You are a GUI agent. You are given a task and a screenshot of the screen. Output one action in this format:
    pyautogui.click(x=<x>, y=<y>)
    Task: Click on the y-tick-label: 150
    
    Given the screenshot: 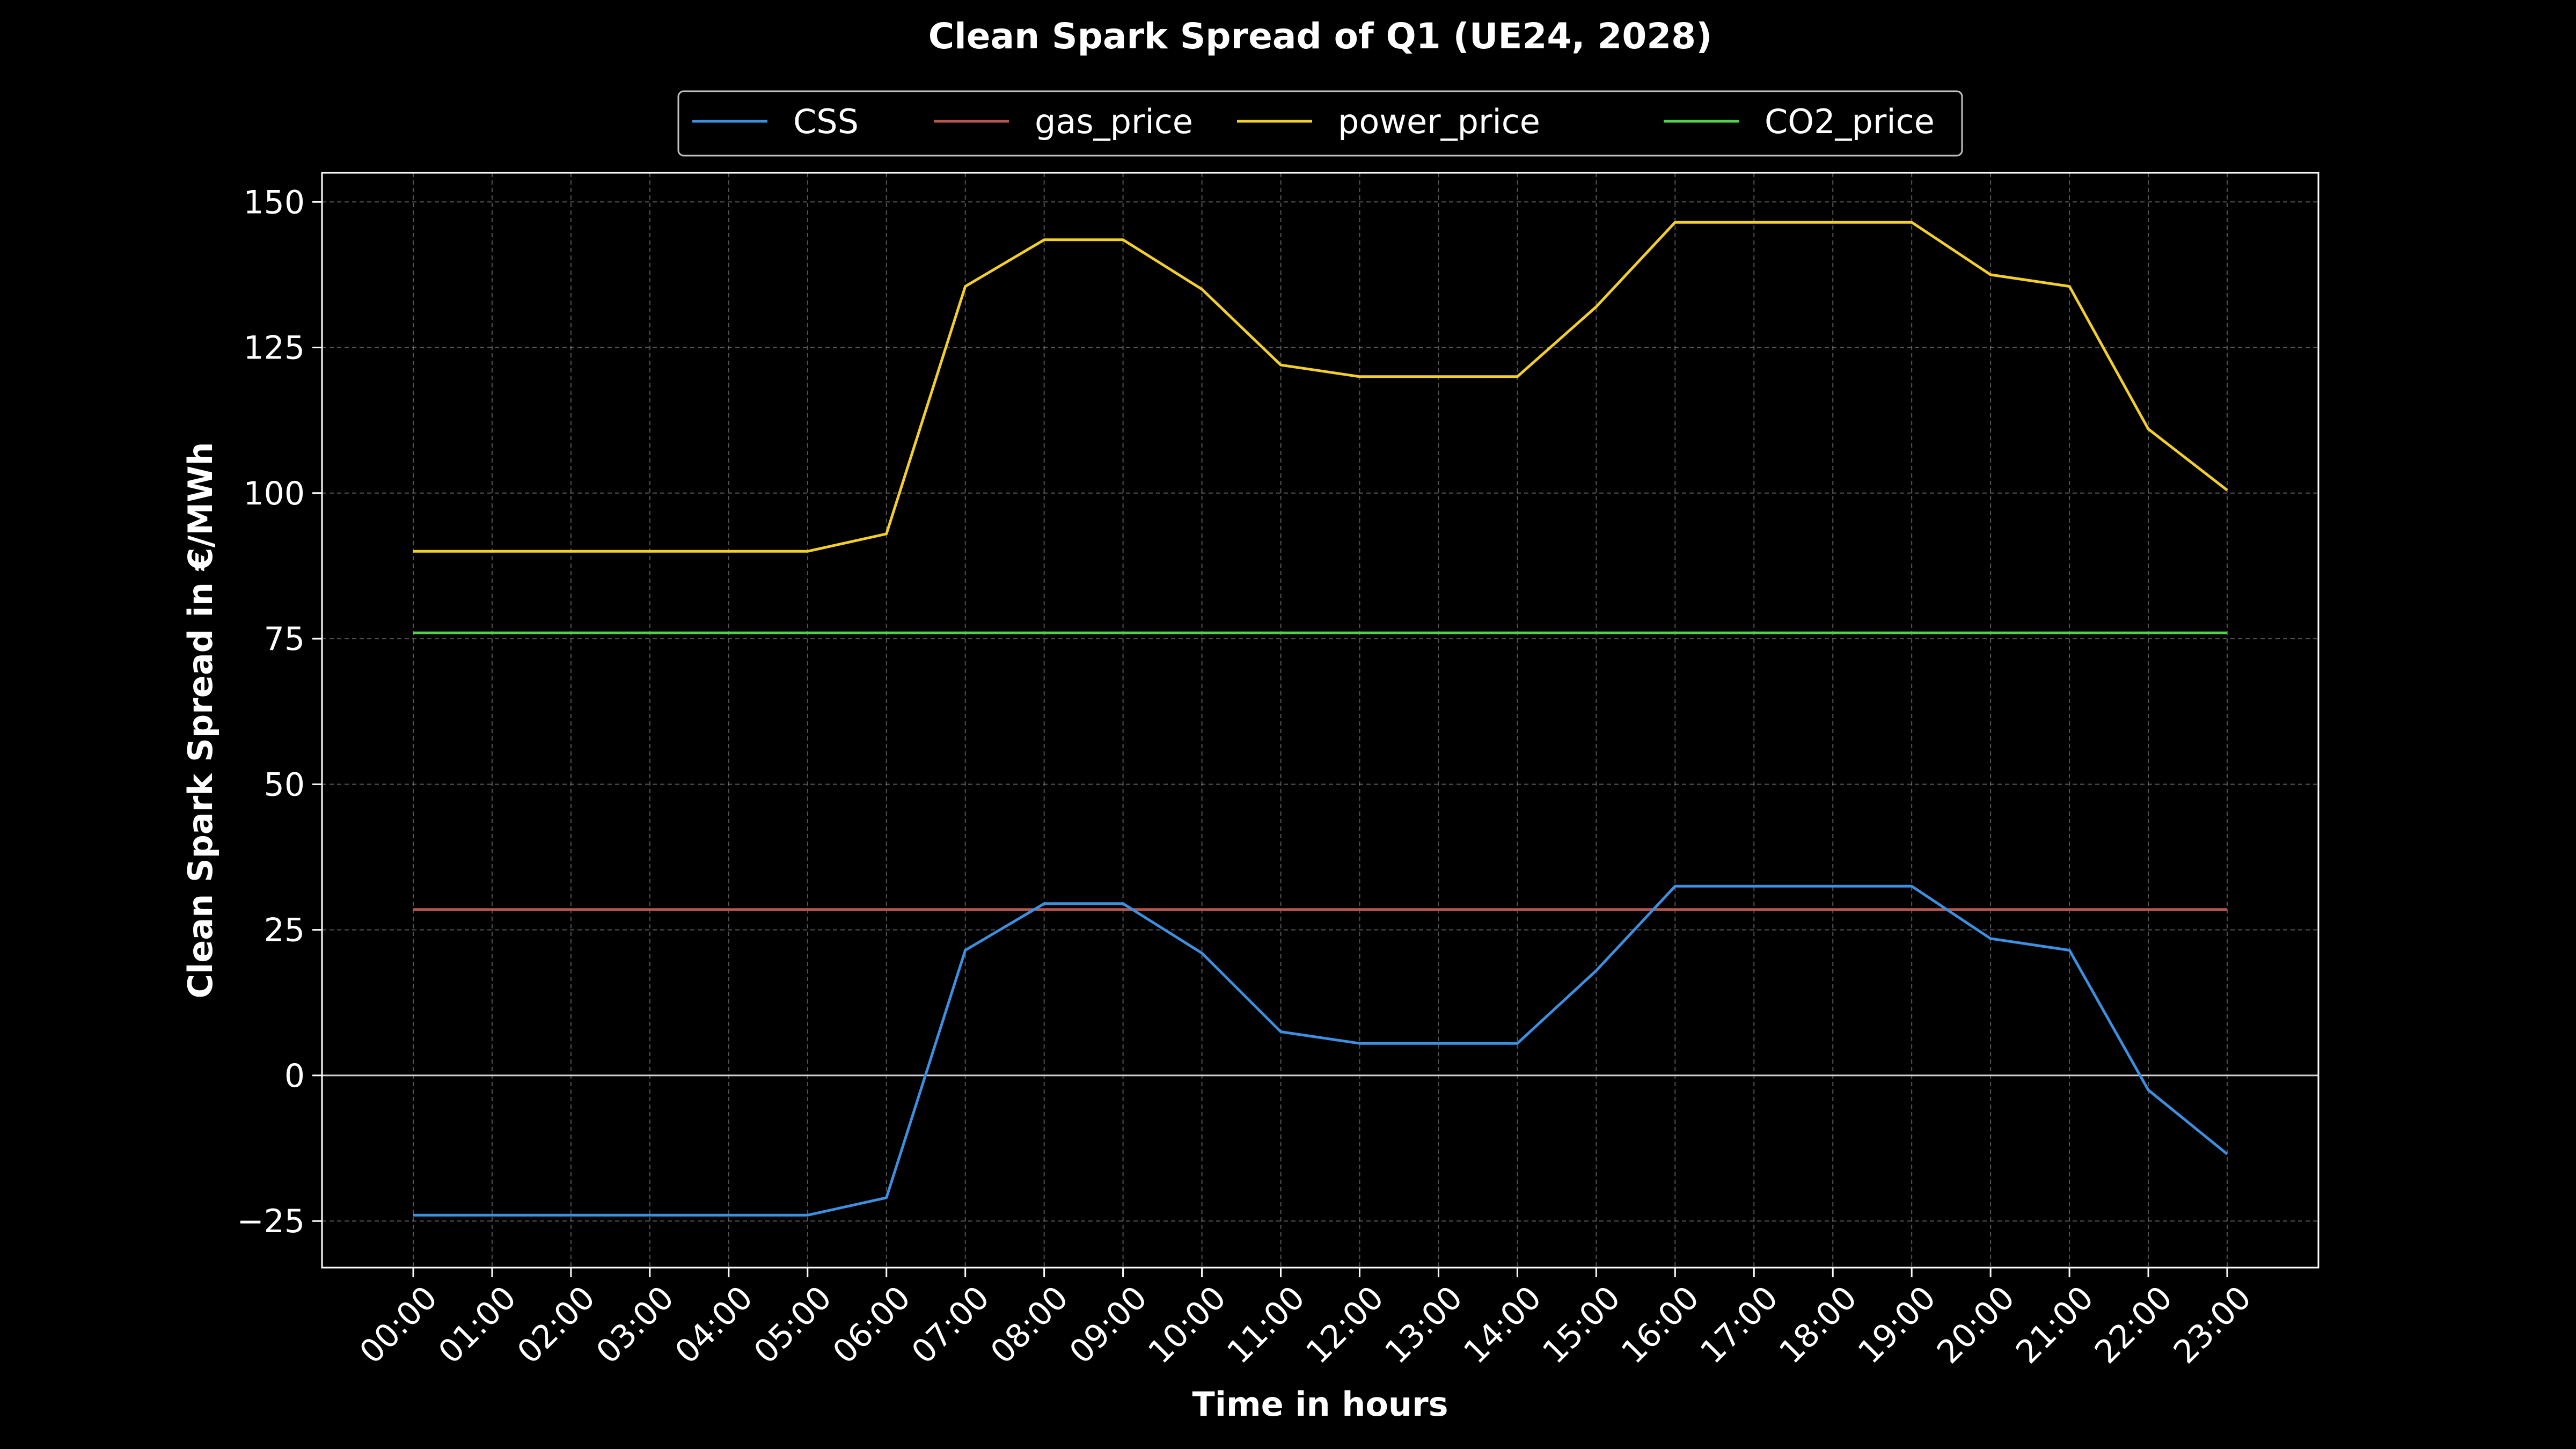 What is the action you would take?
    pyautogui.click(x=274, y=202)
    